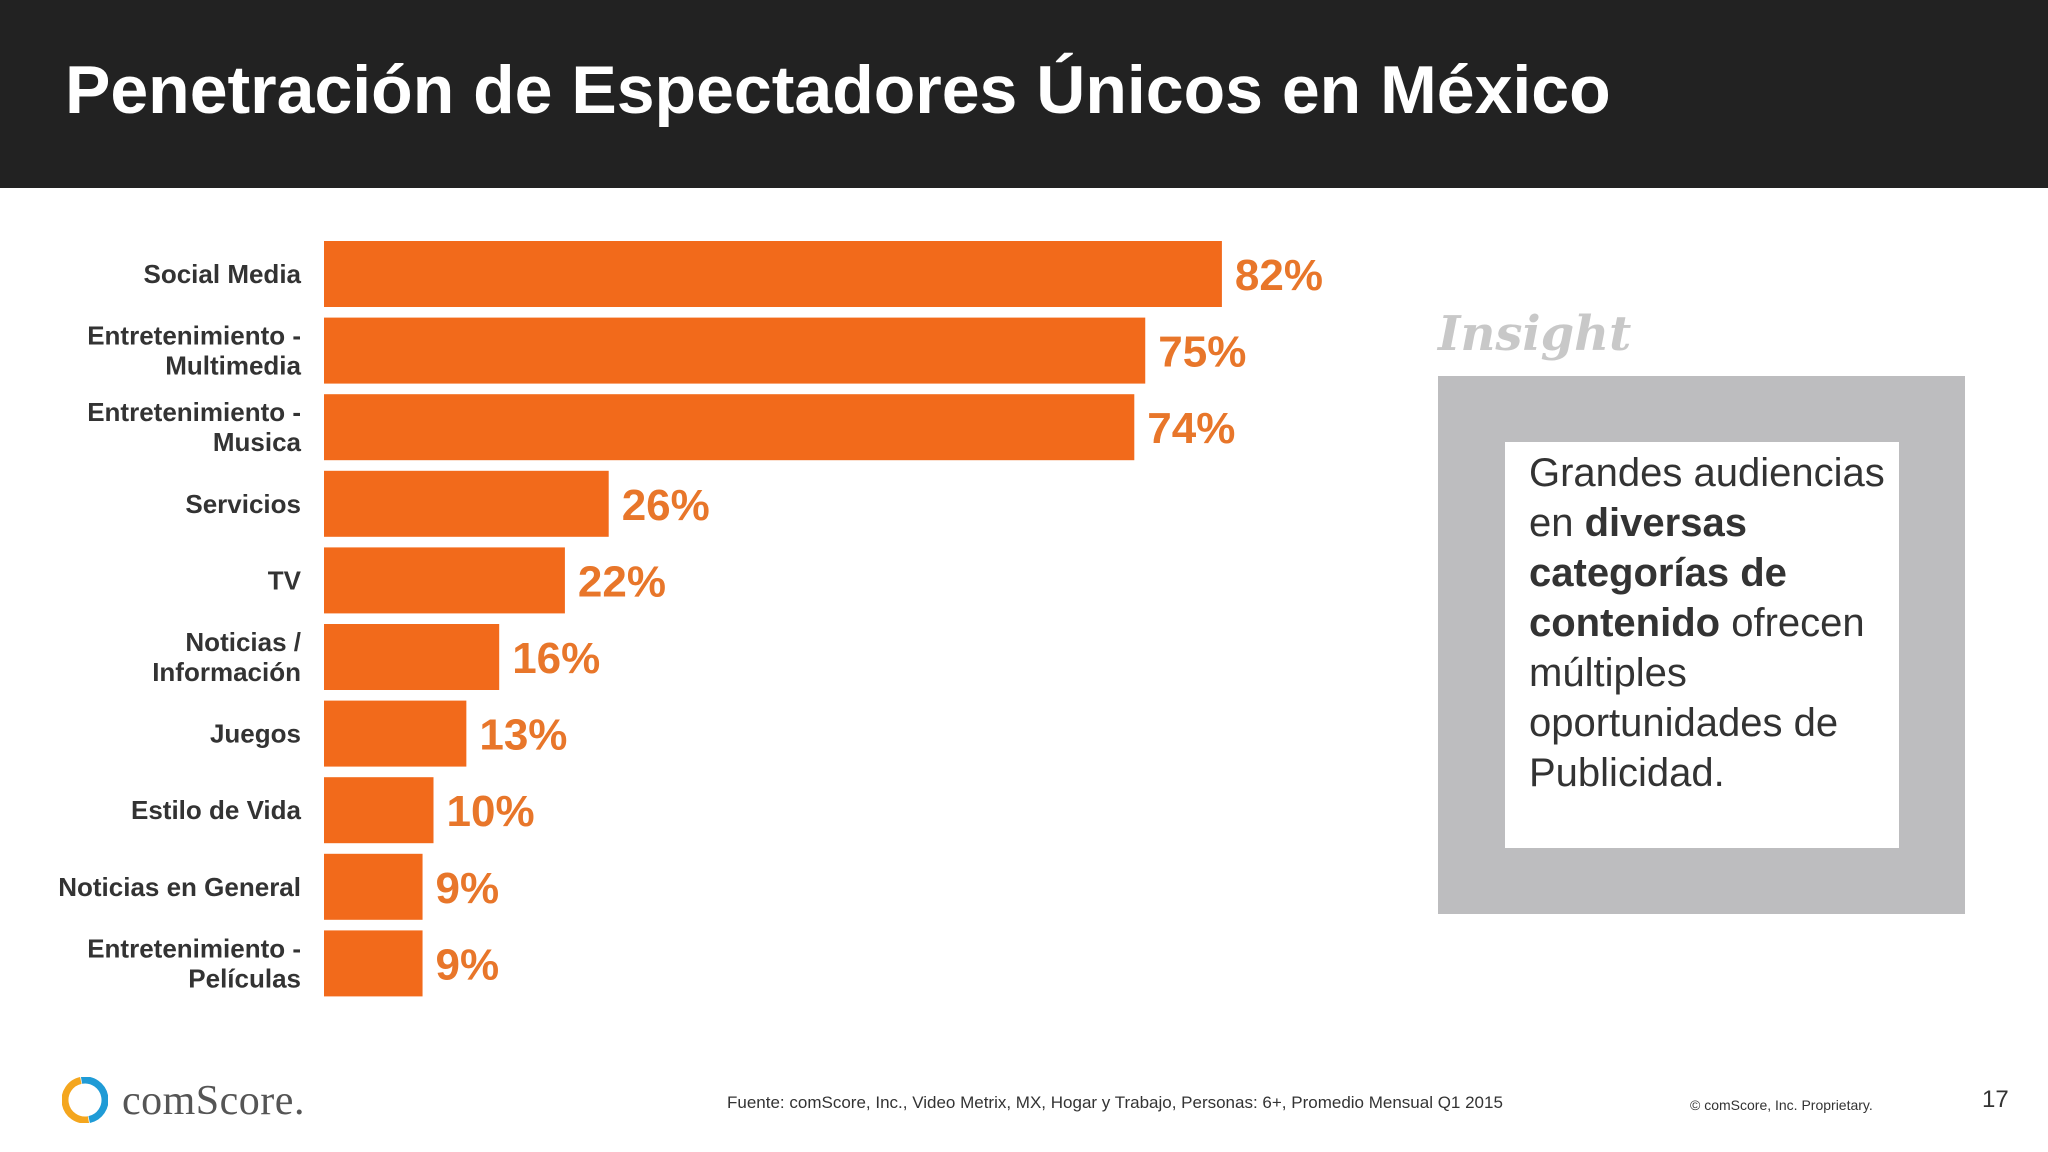  What do you see at coordinates (243, 504) in the screenshot?
I see `category-label: Servicios` at bounding box center [243, 504].